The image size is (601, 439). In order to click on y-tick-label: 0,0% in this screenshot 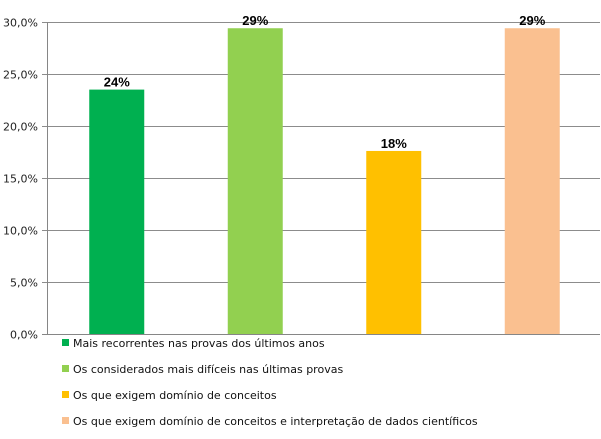, I will do `click(24, 335)`.